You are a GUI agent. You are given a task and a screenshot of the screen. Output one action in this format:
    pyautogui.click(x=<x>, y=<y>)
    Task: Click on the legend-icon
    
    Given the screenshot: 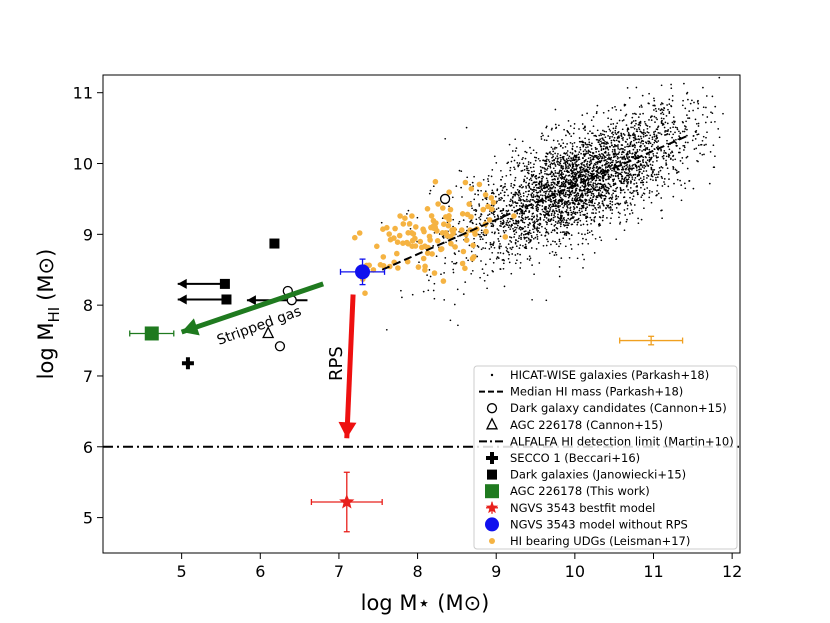 What is the action you would take?
    pyautogui.click(x=492, y=408)
    